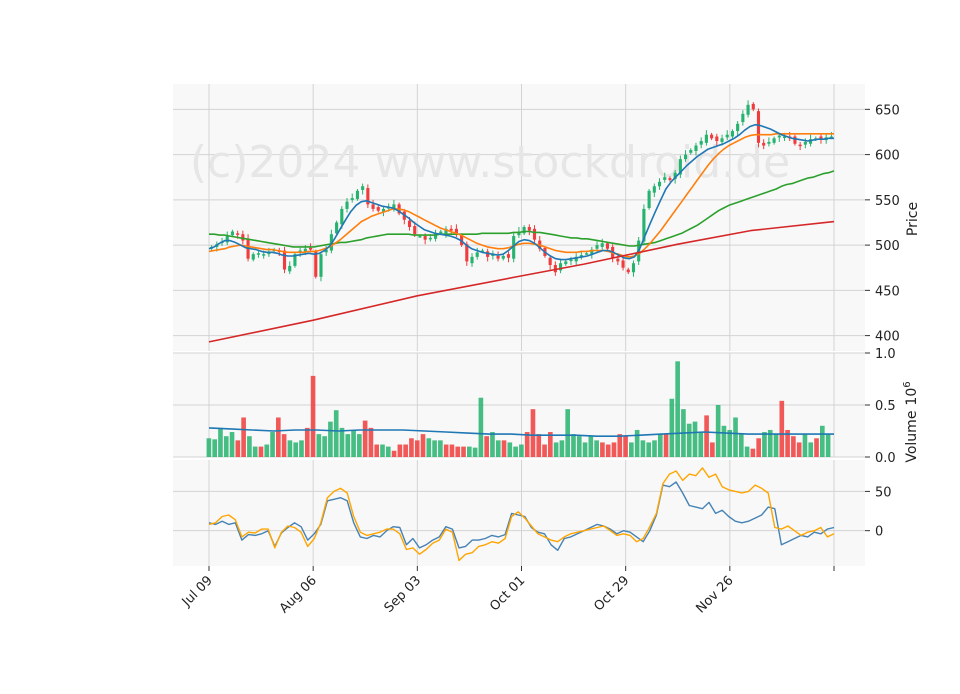 Image resolution: width=960 pixels, height=694 pixels. I want to click on ma-short-line, so click(521, 192).